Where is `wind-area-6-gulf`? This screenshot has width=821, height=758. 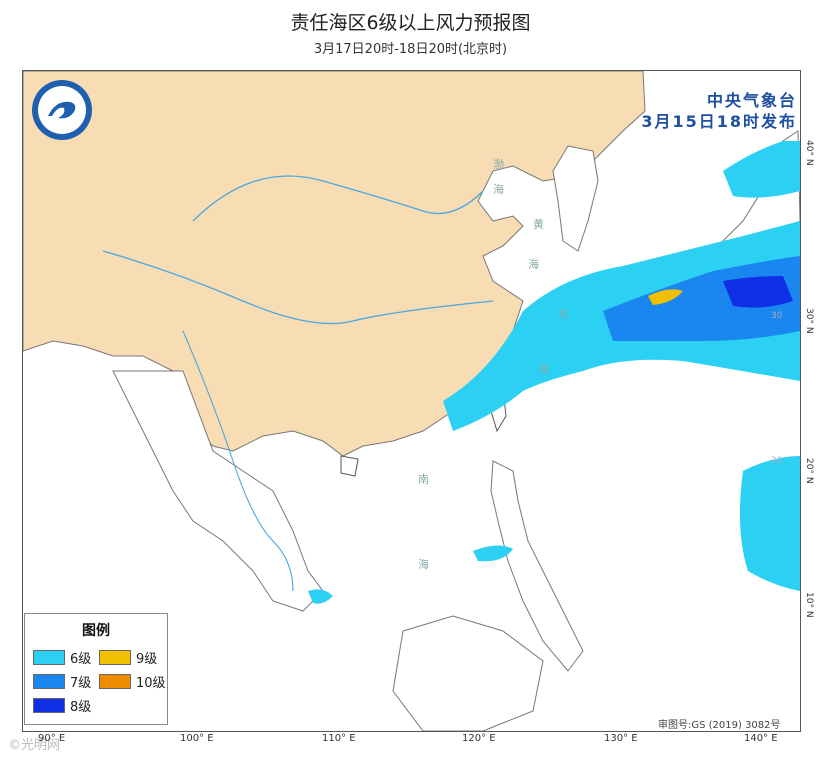 wind-area-6-gulf is located at coordinates (320, 596).